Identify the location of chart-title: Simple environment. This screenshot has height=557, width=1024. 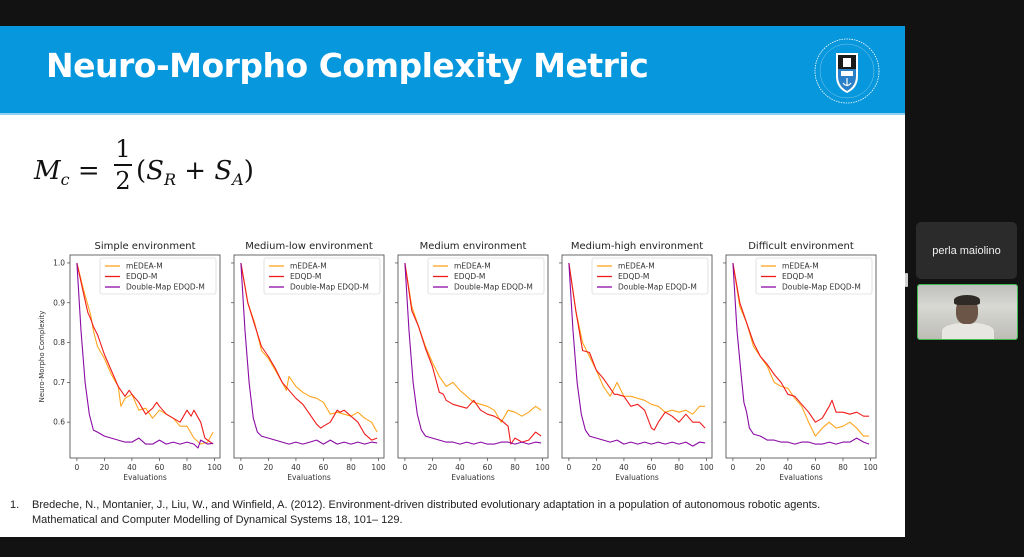
(144, 246).